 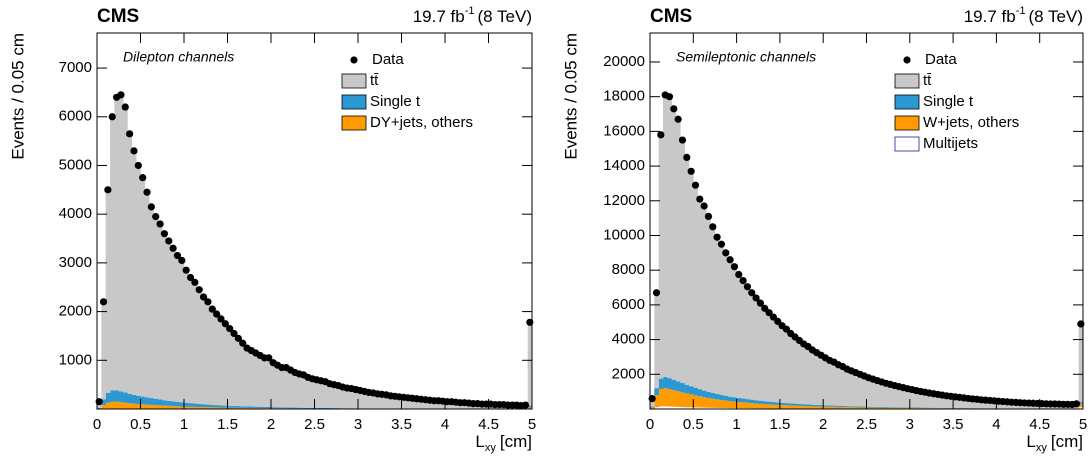 What do you see at coordinates (75, 164) in the screenshot?
I see `y-tick-label: 5000` at bounding box center [75, 164].